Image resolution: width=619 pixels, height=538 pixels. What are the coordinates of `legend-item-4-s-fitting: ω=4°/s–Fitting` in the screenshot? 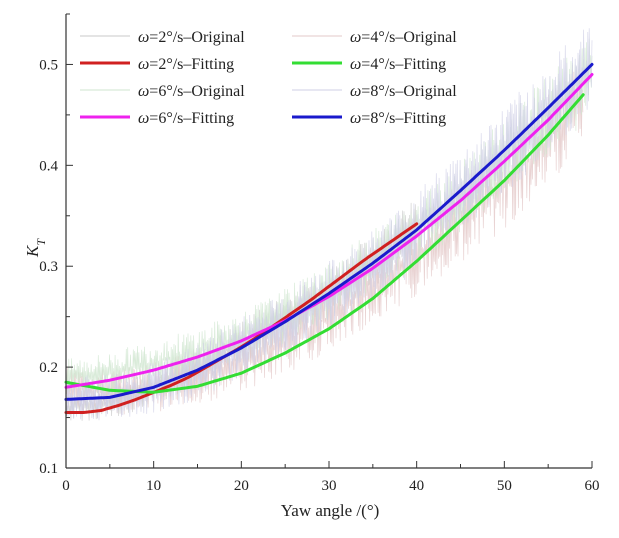 It's located at (369, 64).